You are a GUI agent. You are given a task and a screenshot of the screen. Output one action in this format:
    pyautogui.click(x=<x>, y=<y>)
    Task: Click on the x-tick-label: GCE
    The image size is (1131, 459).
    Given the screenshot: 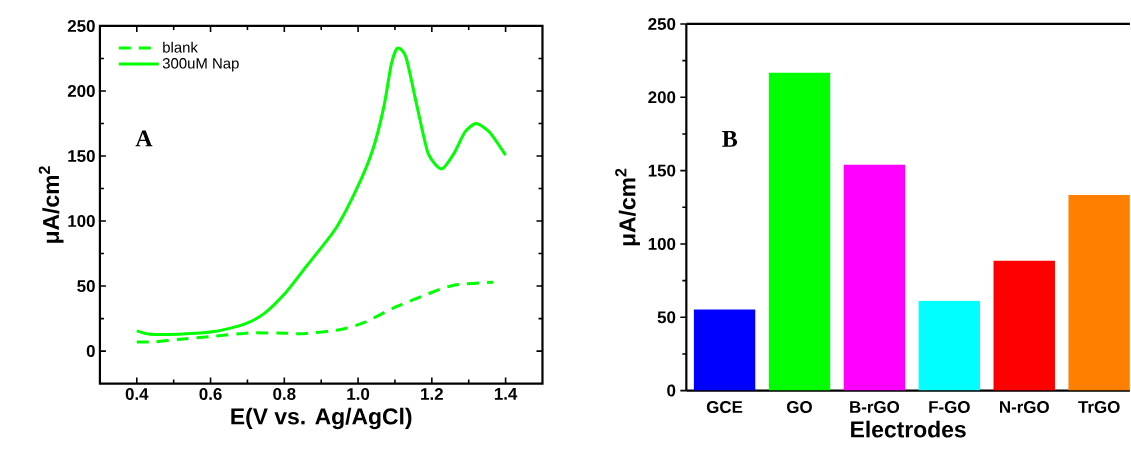 What is the action you would take?
    pyautogui.click(x=724, y=407)
    